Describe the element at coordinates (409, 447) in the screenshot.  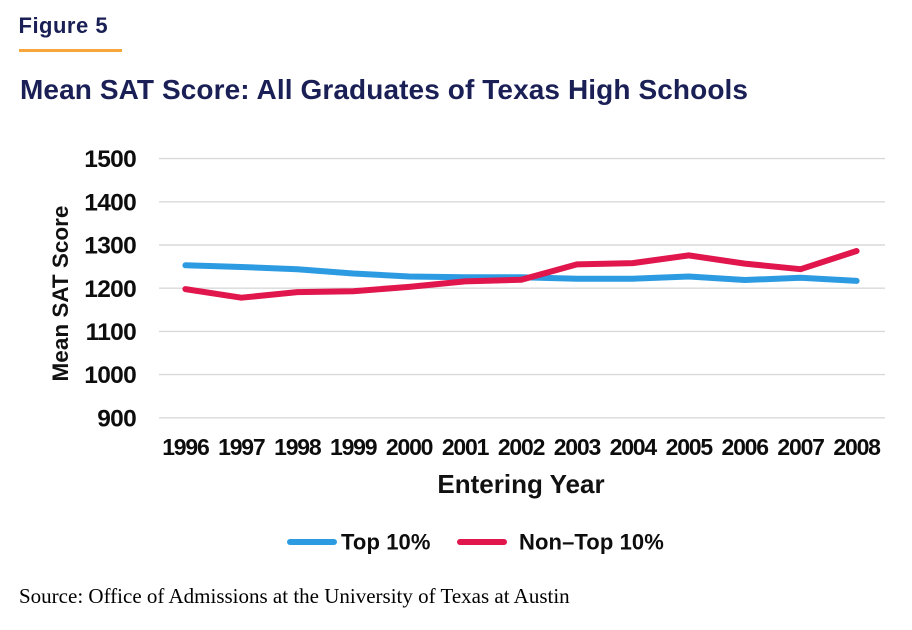
I see `svg-text: 2000` at that location.